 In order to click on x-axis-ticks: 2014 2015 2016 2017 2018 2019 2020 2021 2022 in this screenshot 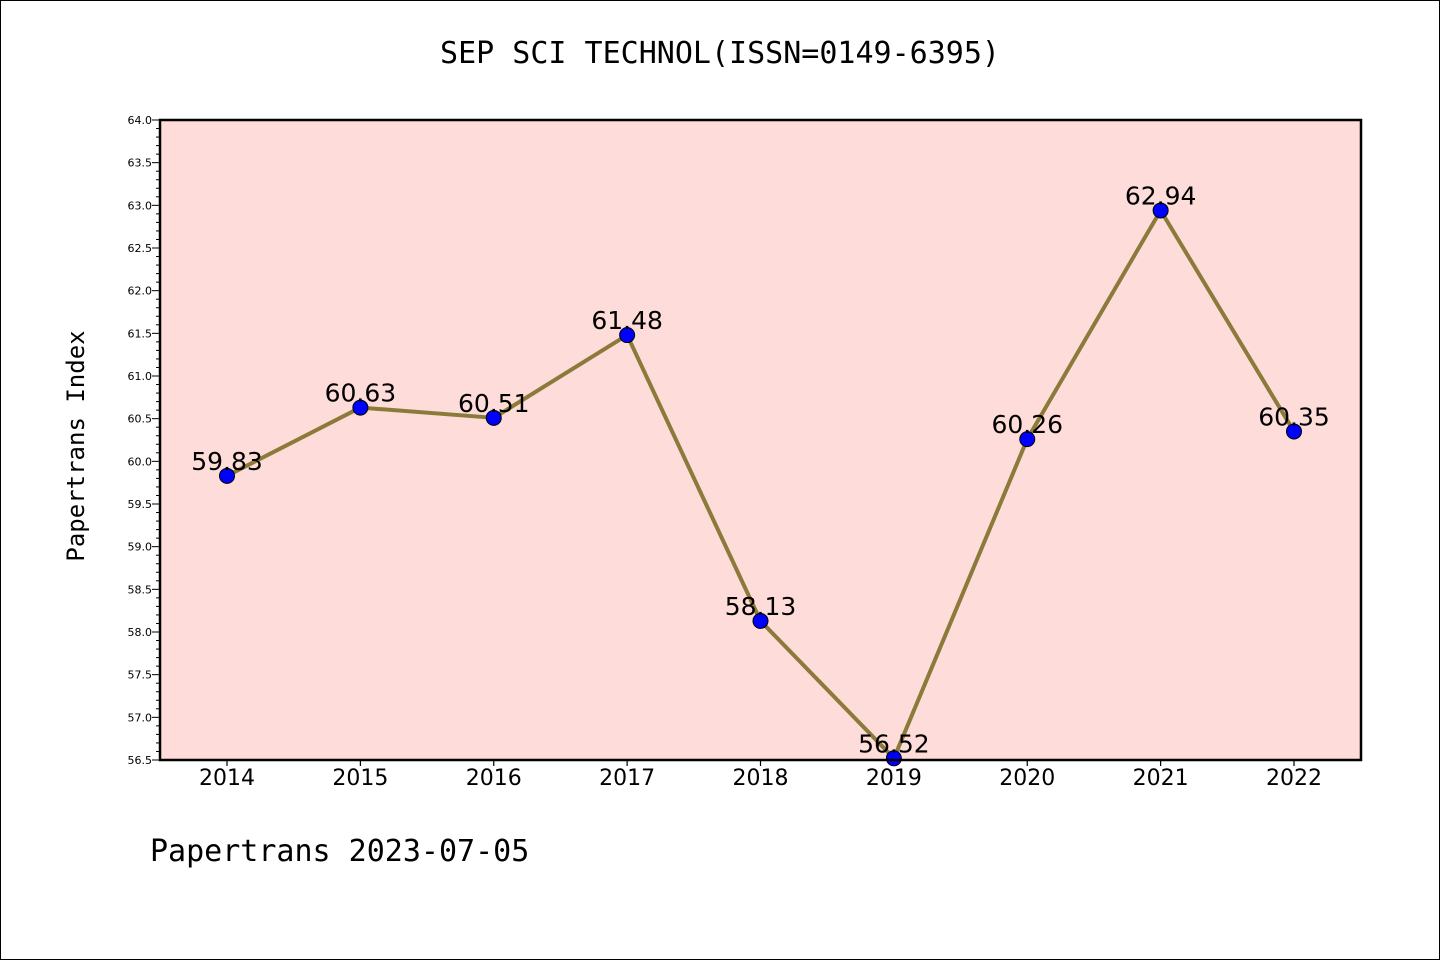, I will do `click(760, 775)`.